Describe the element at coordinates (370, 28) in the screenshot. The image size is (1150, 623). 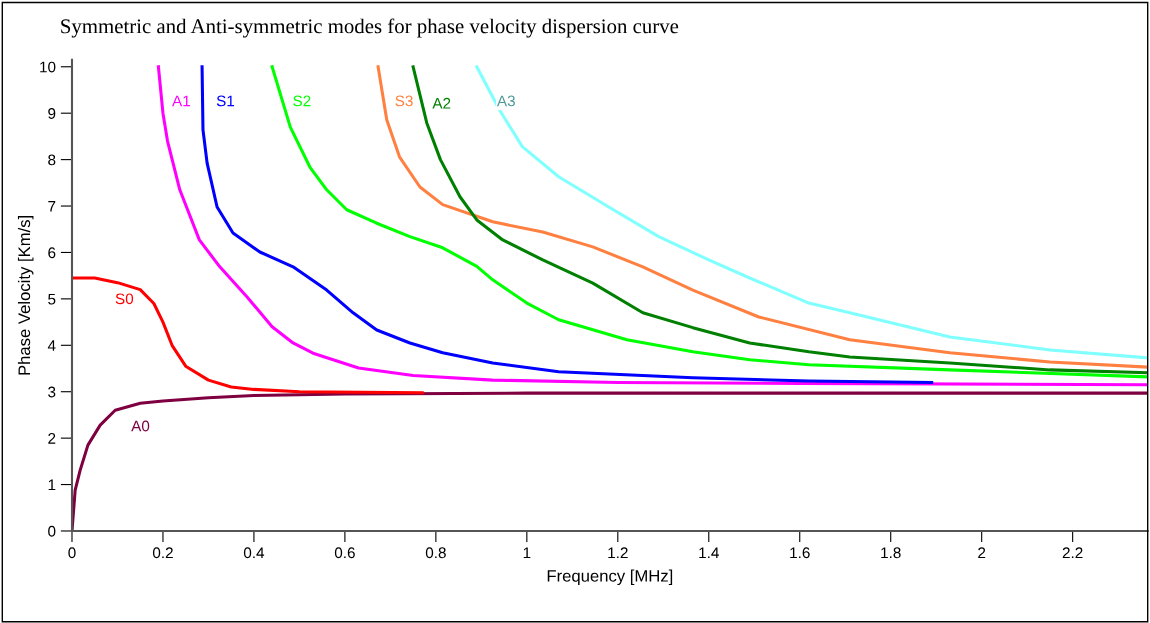
I see `chart-title: Symmetric and Anti-symmetric modes for phase velocity dispersion curve` at that location.